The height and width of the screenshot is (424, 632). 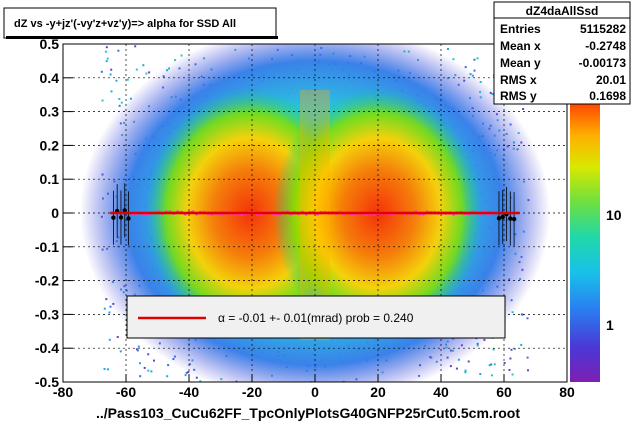 What do you see at coordinates (585, 237) in the screenshot?
I see `colorbar` at bounding box center [585, 237].